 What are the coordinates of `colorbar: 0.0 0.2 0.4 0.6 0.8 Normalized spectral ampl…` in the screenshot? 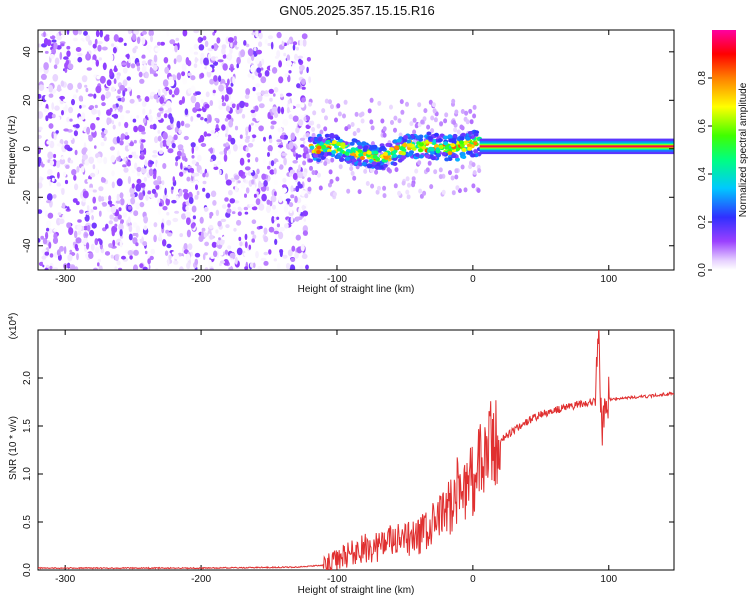 It's located at (723, 153).